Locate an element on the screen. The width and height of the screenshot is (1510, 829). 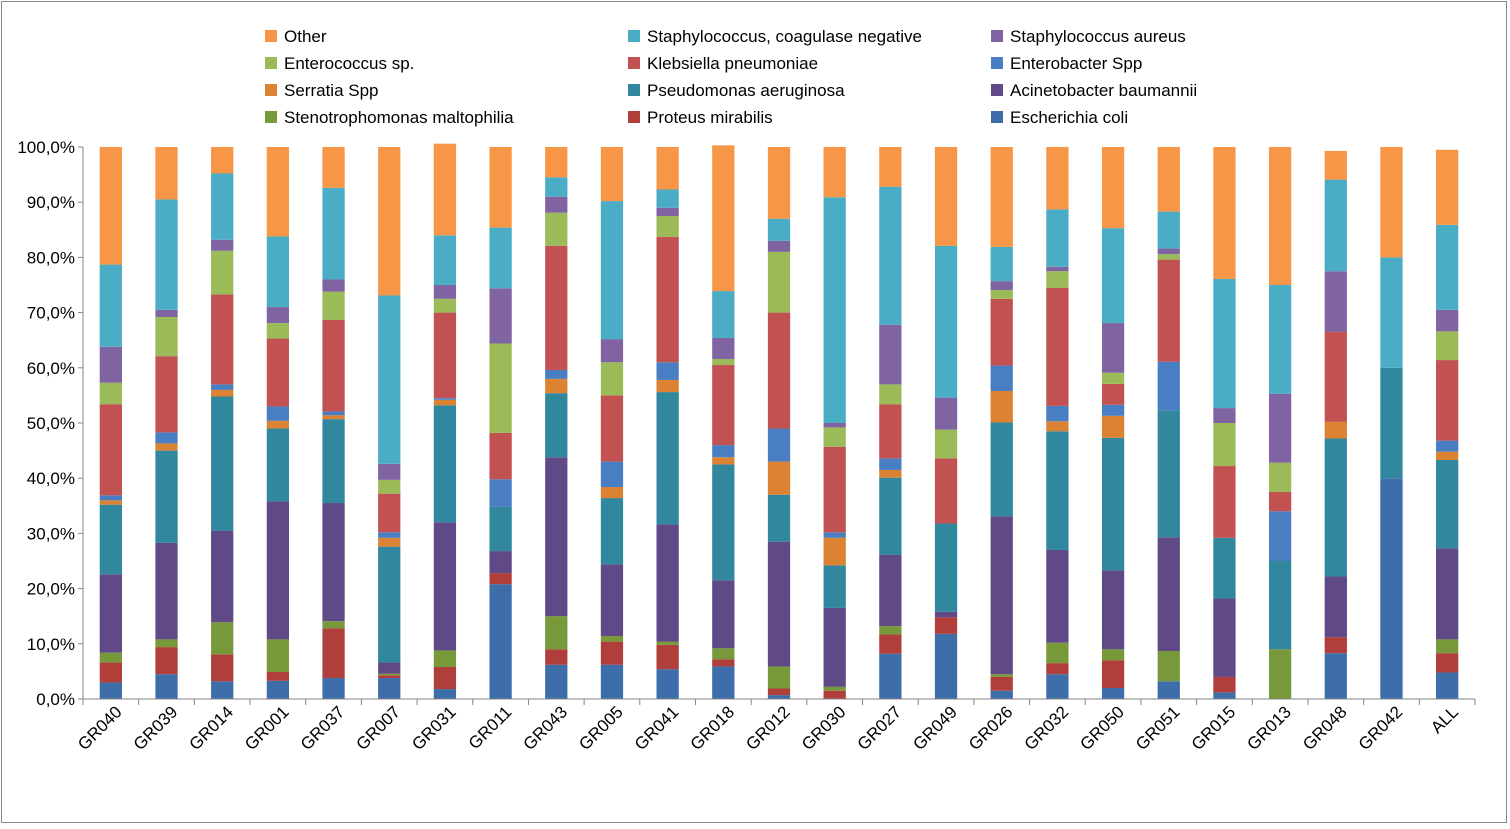
bar-segment-enterobacter-spp-gr043 is located at coordinates (556, 374).